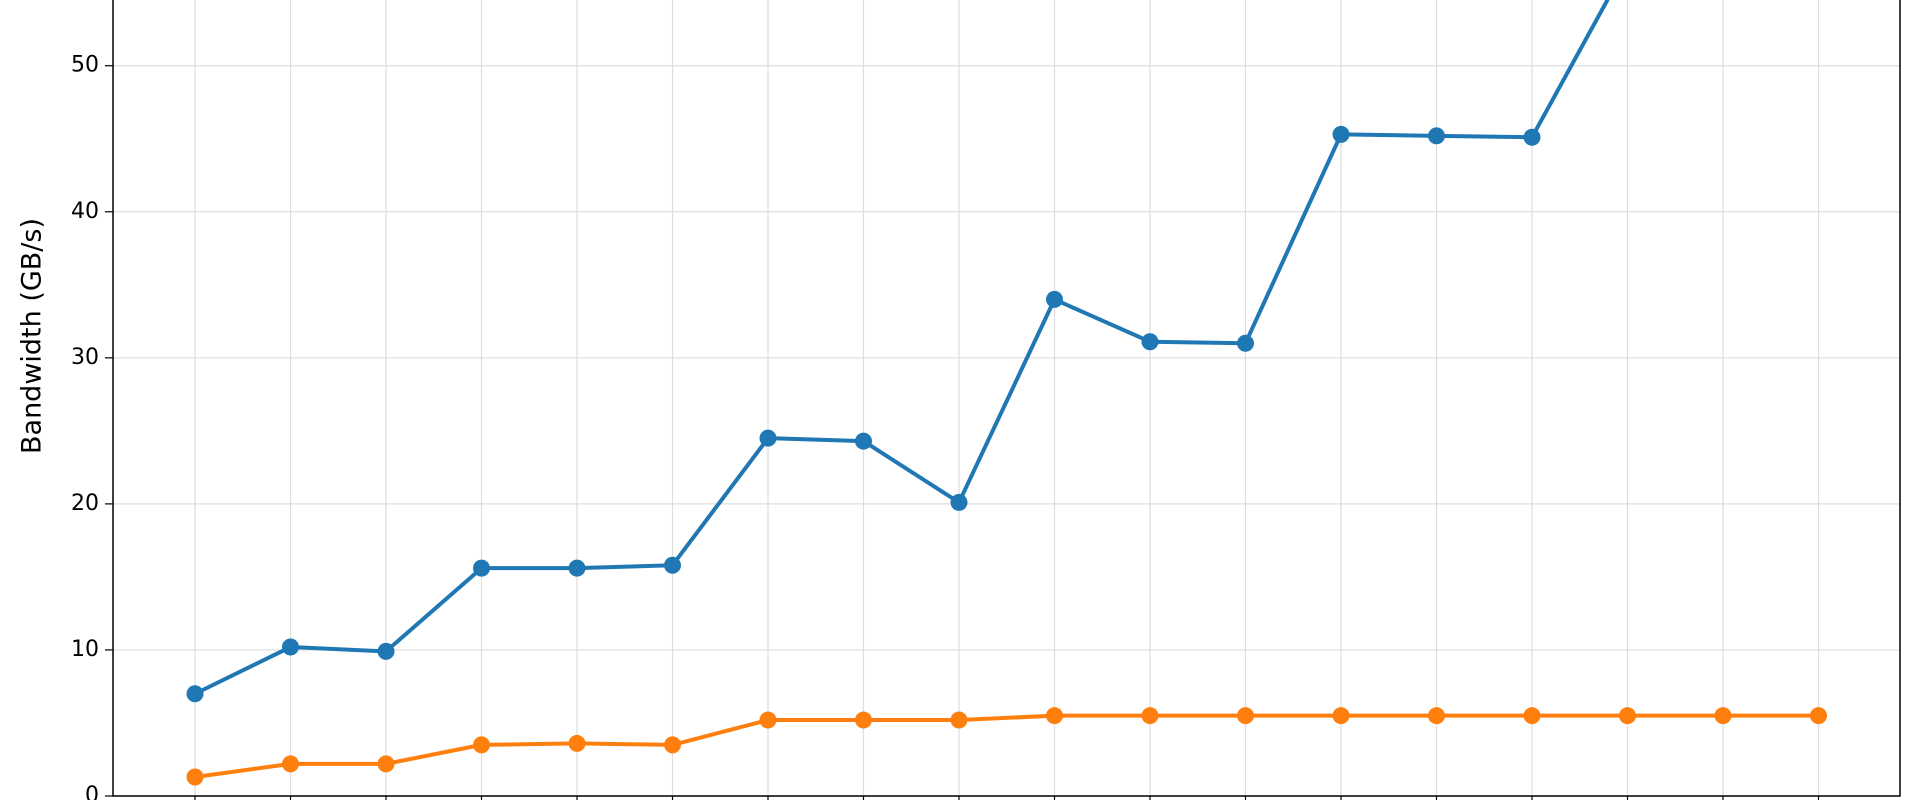 The image size is (1920, 800). What do you see at coordinates (85, 211) in the screenshot?
I see `y-tick-label: 40` at bounding box center [85, 211].